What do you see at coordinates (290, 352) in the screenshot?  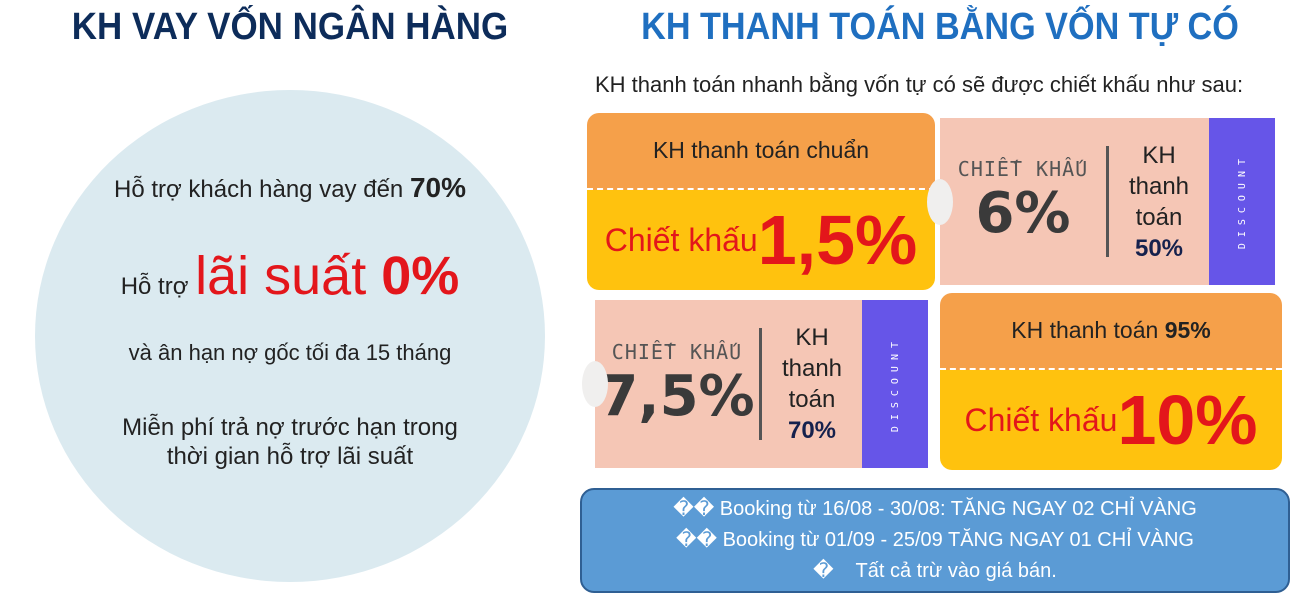 I see `grace-period-line: và ân hạn nợ gốc tối đa 15 tháng` at bounding box center [290, 352].